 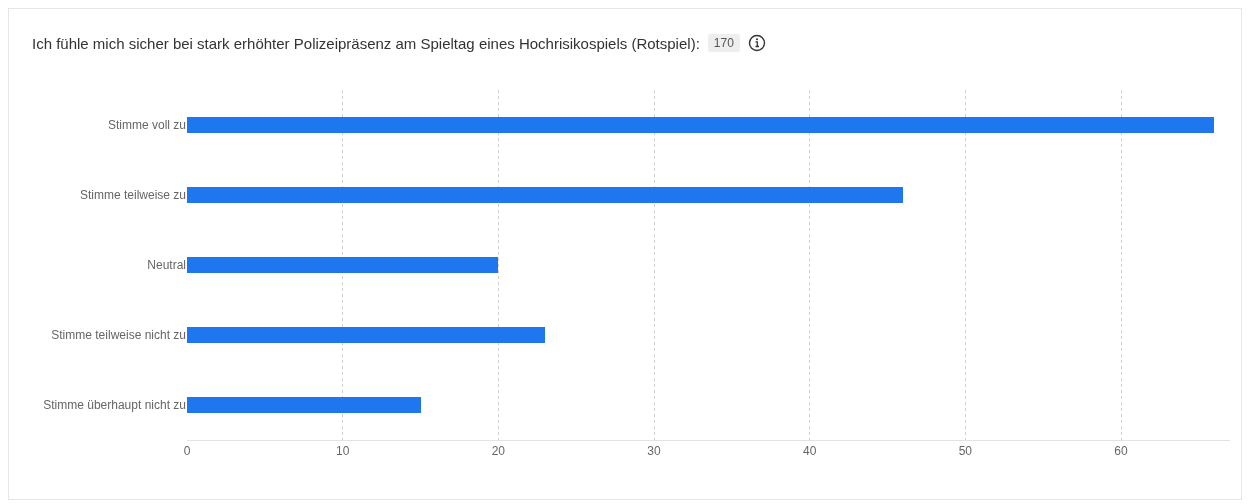 What do you see at coordinates (146, 125) in the screenshot?
I see `y-tick-label: Stimme voll zu` at bounding box center [146, 125].